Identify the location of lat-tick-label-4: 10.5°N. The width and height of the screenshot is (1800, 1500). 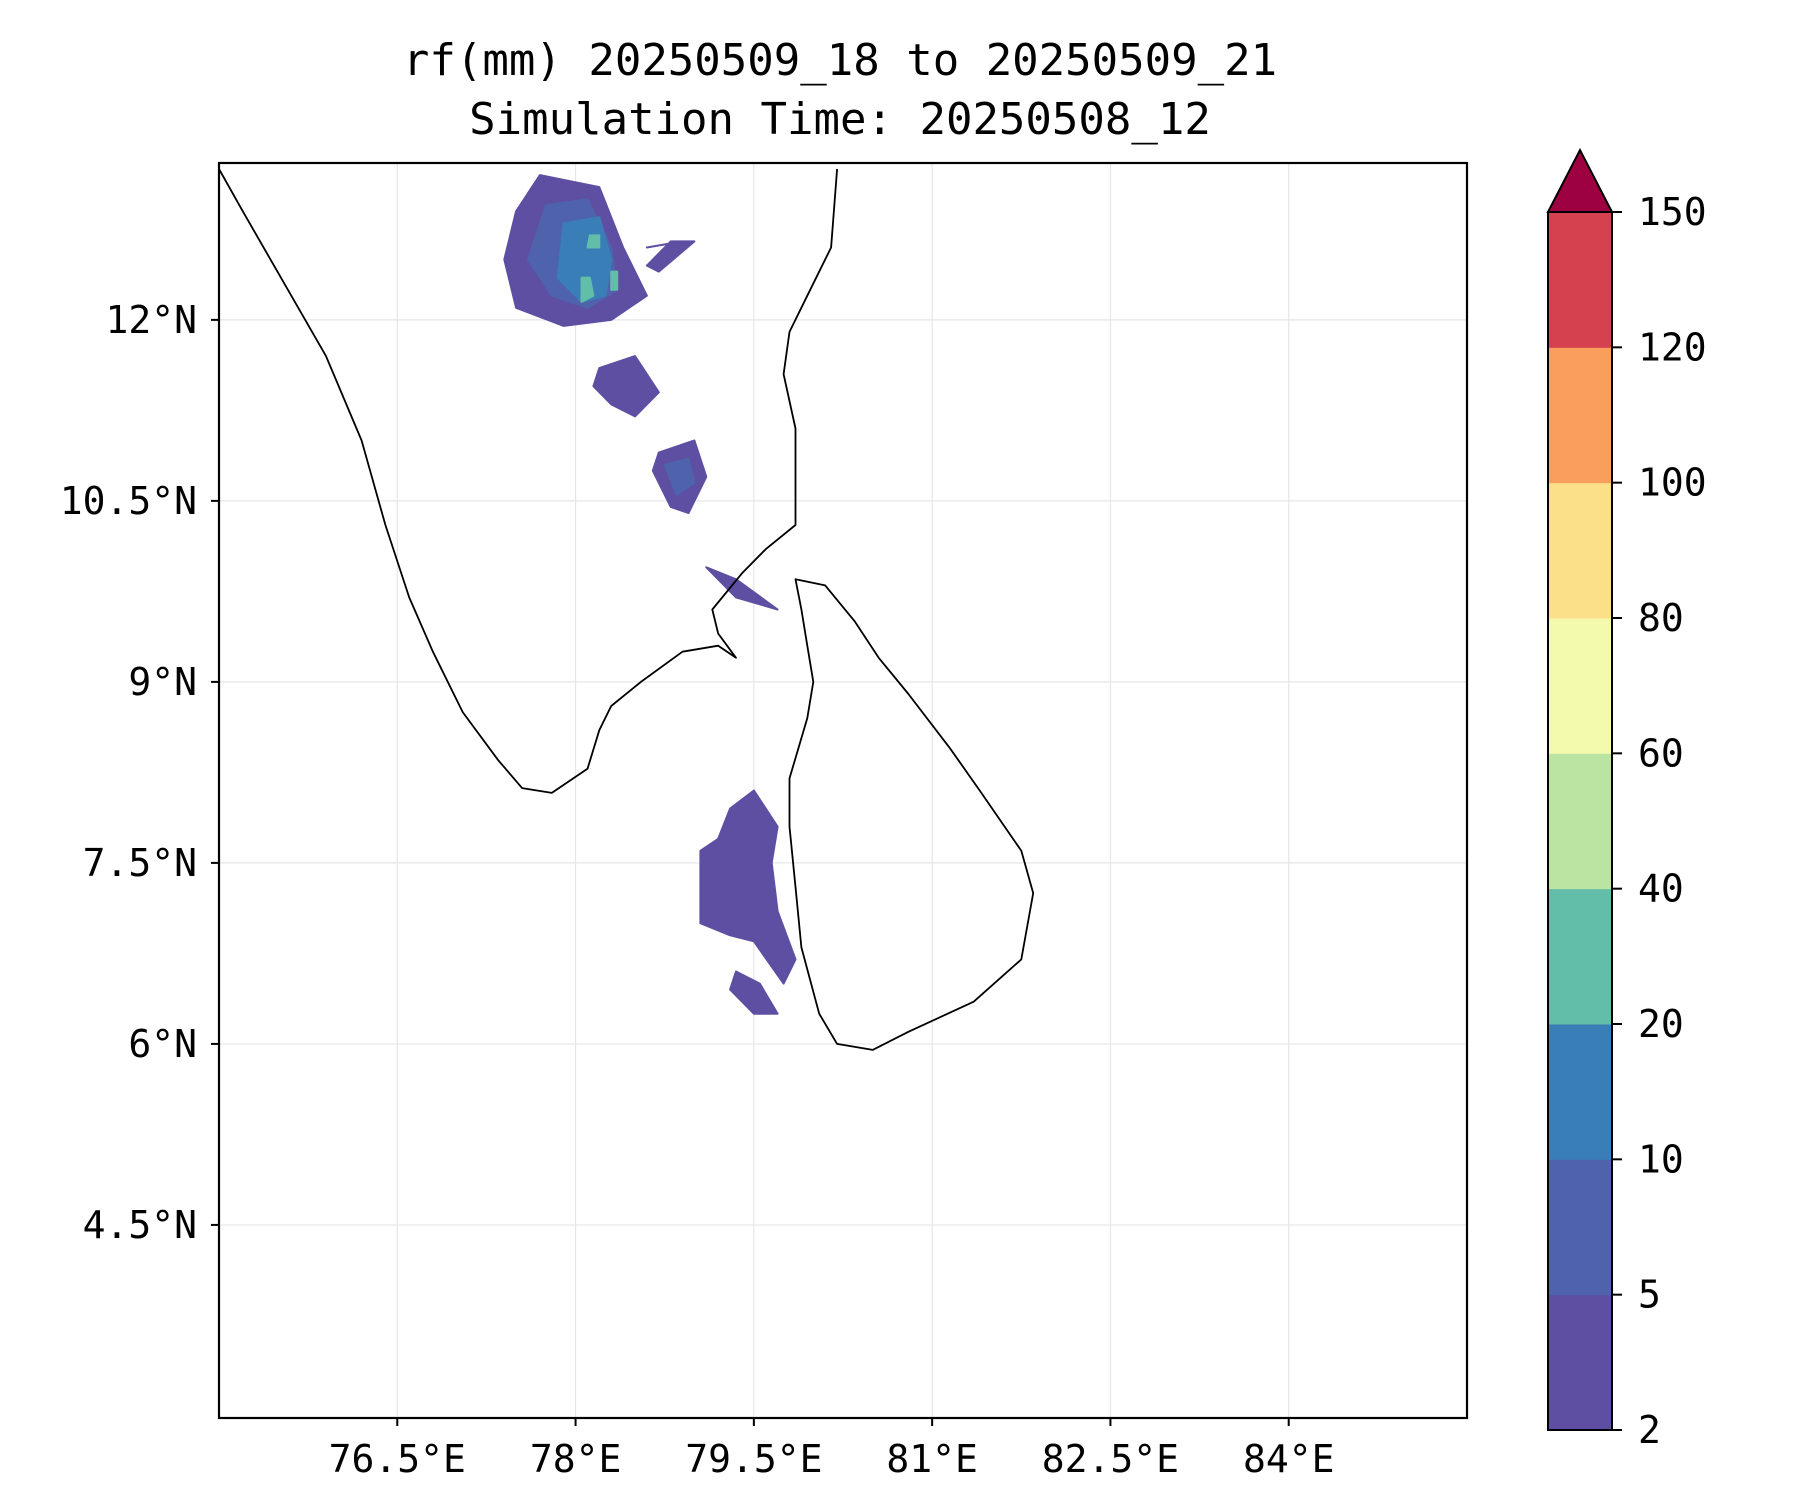
(128, 501).